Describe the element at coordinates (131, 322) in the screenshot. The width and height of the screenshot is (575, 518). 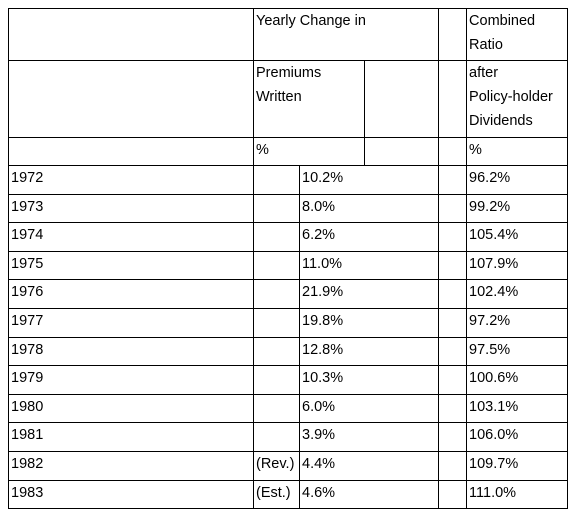
I see `year-cell: 1977` at that location.